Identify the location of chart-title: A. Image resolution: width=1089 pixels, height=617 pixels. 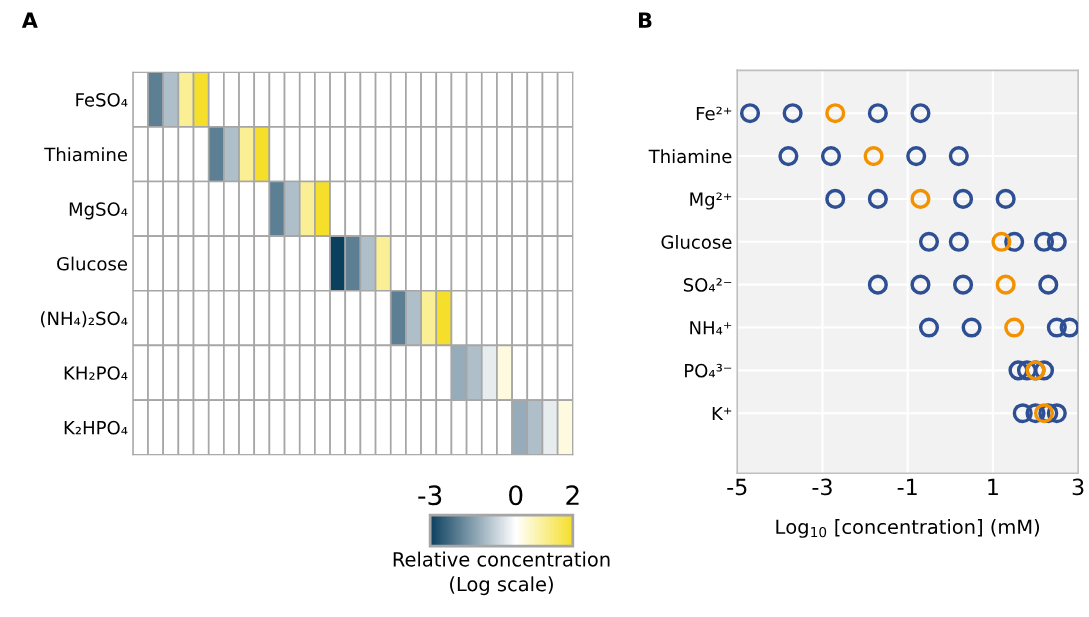
(29, 20).